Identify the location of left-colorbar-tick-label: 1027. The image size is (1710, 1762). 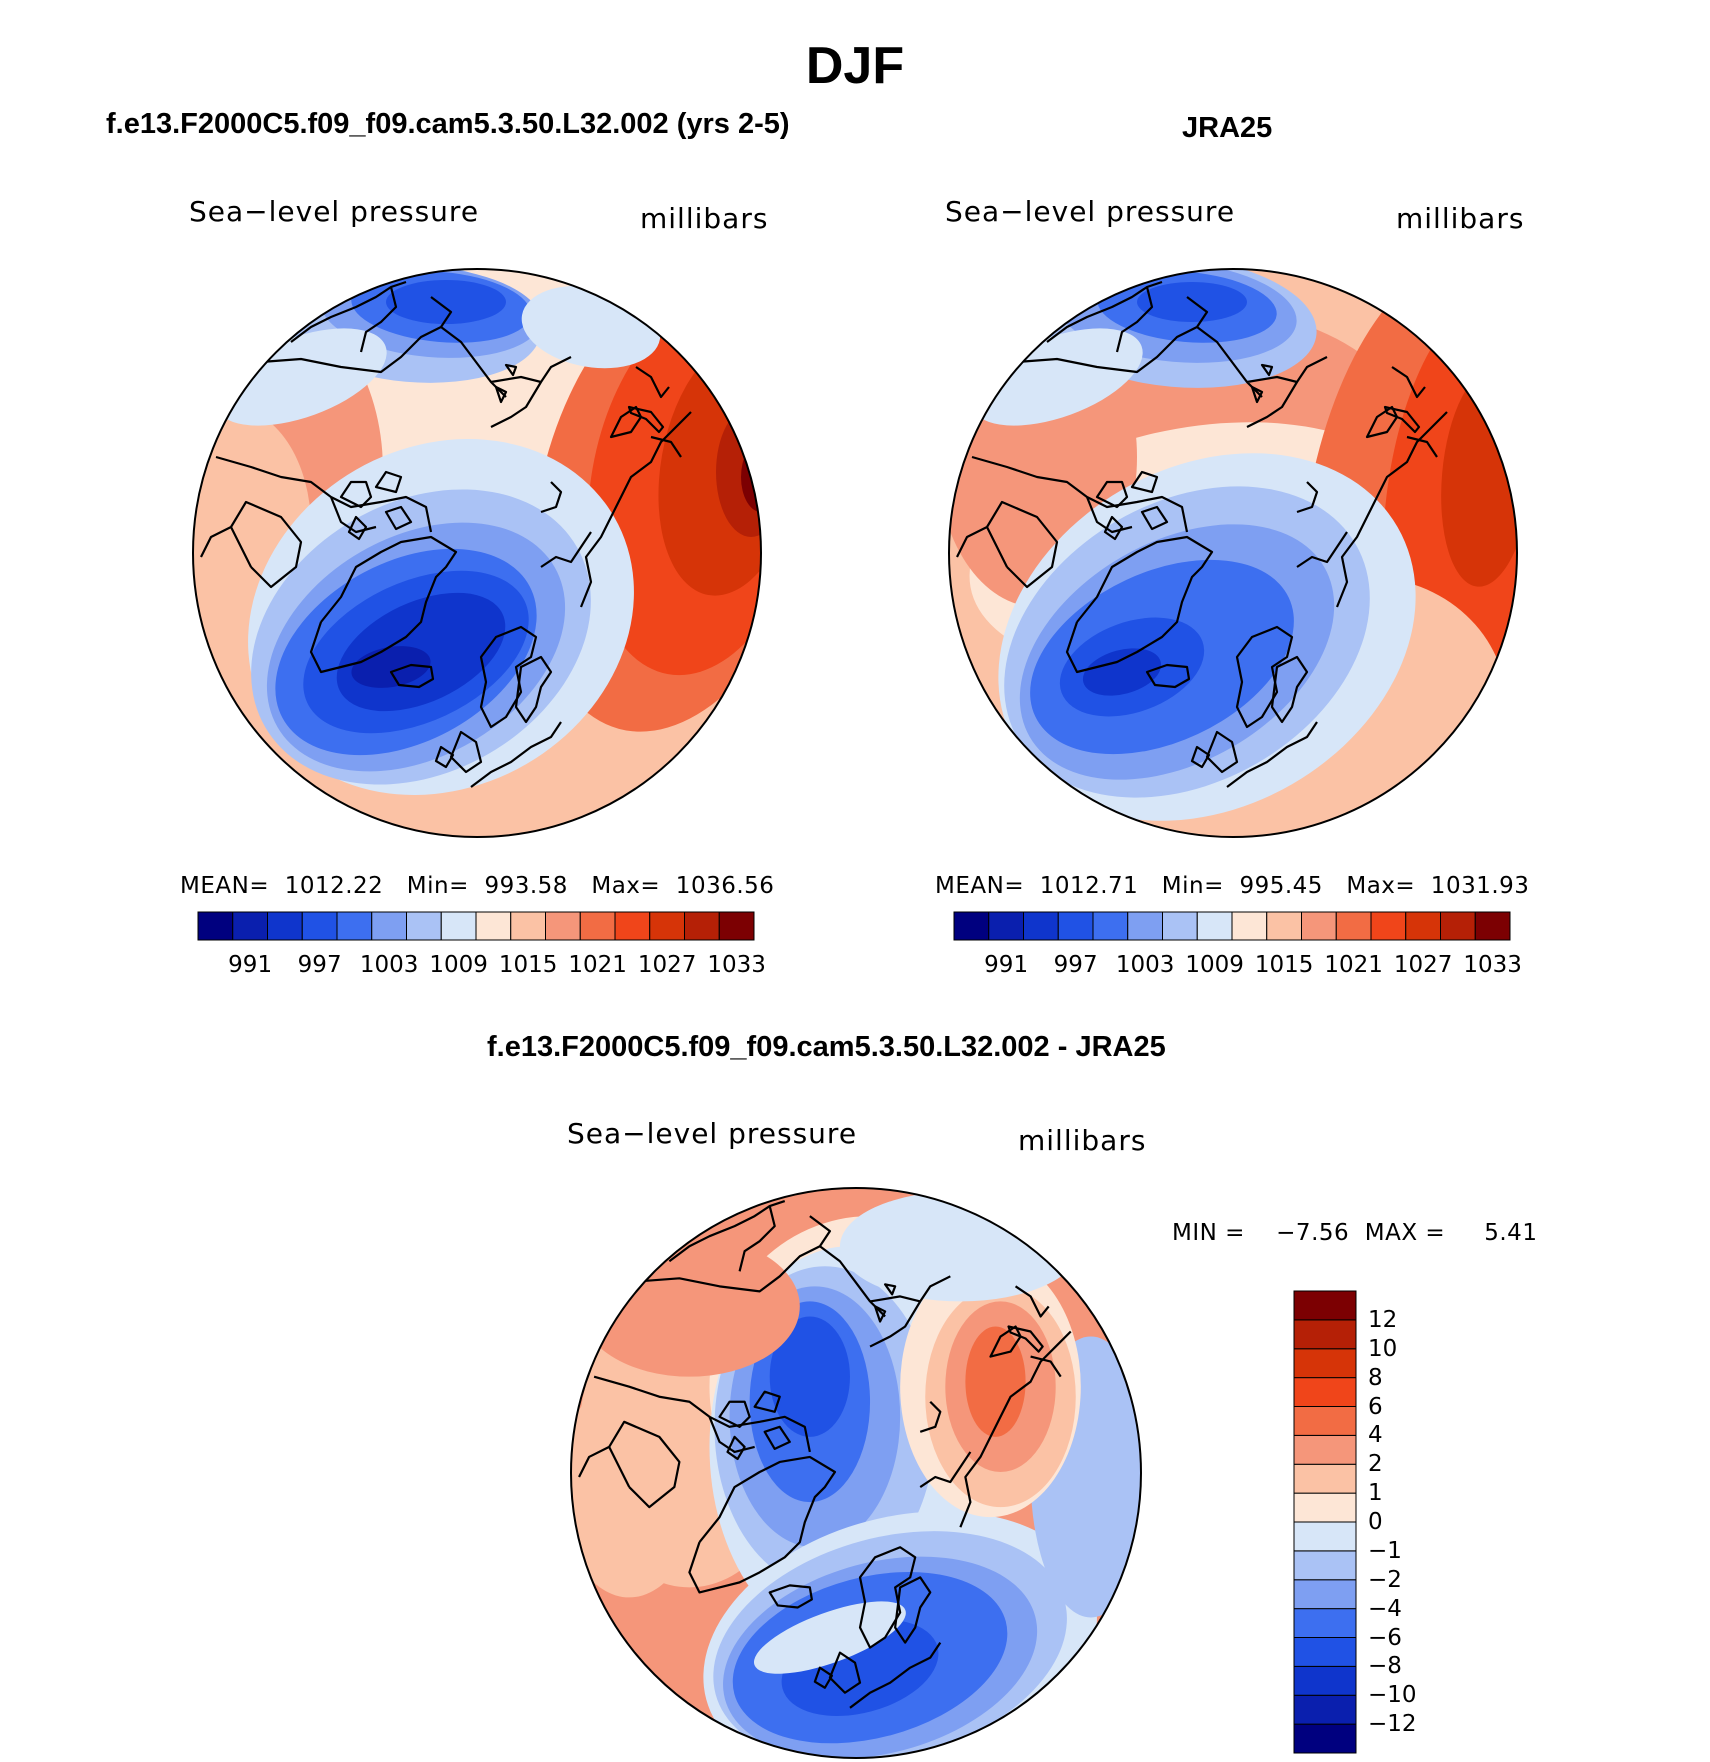
(667, 965).